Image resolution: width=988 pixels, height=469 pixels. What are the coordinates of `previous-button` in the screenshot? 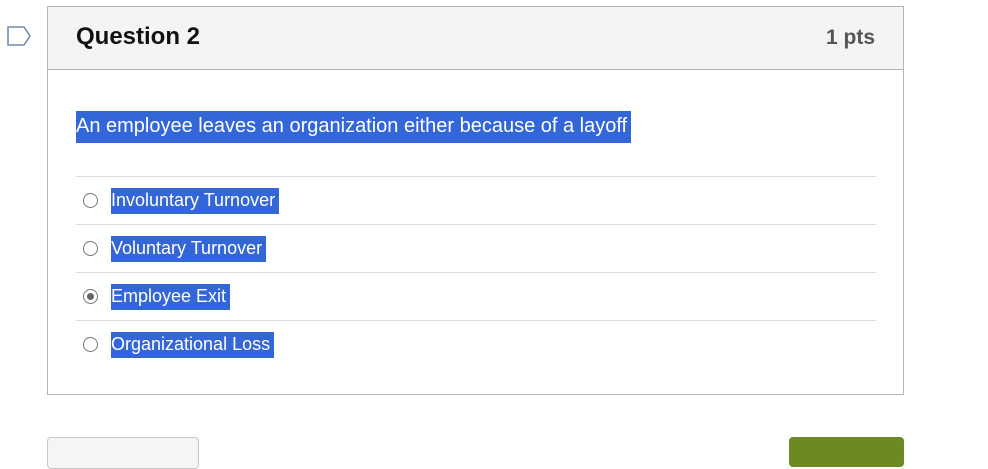 It's located at (123, 453).